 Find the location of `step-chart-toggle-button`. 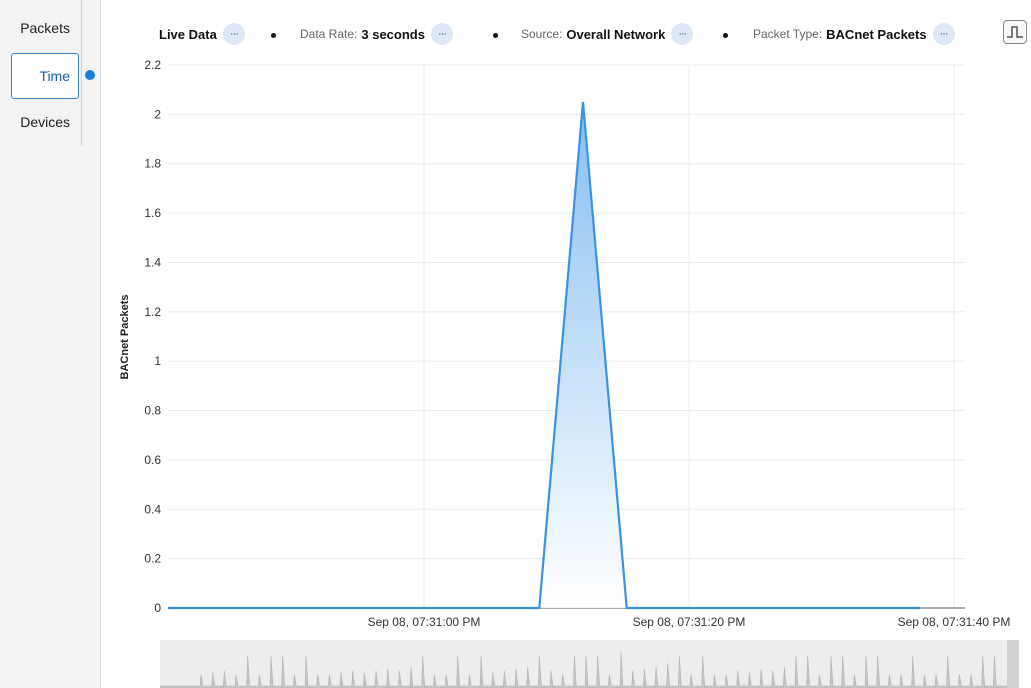

step-chart-toggle-button is located at coordinates (1015, 32).